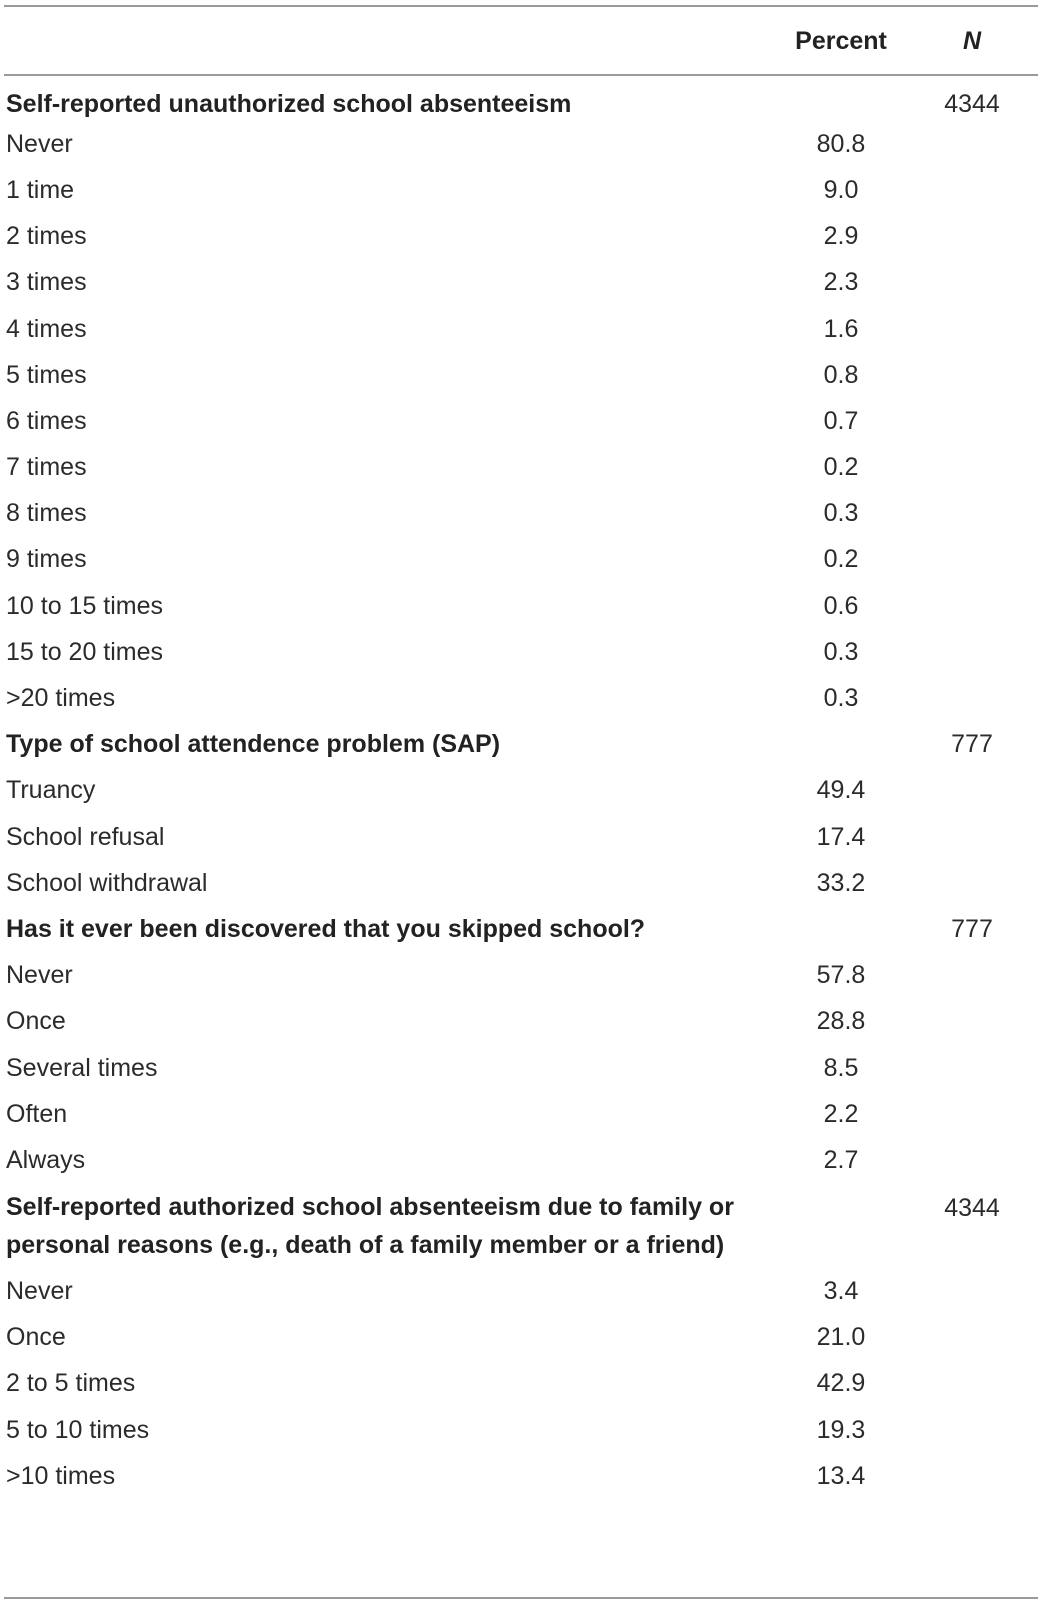 This screenshot has height=1605, width=1040. Describe the element at coordinates (520, 1476) in the screenshot. I see `table-row: >10 times 13.4` at that location.